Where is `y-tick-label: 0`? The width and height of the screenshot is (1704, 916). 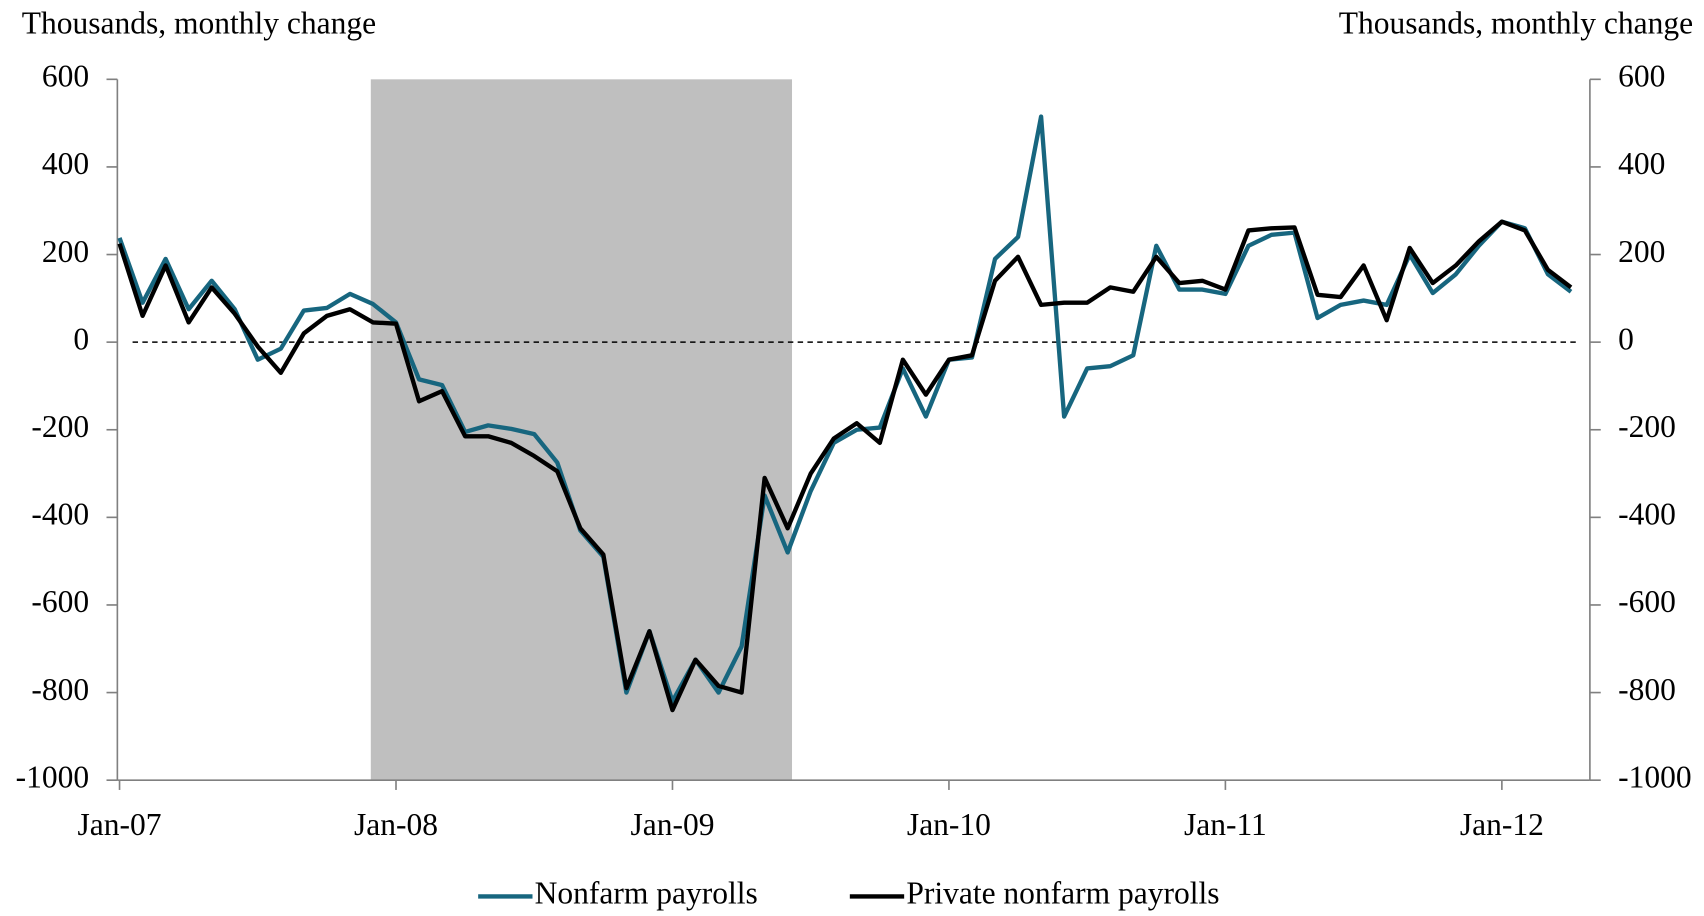
y-tick-label: 0 is located at coordinates (81, 338).